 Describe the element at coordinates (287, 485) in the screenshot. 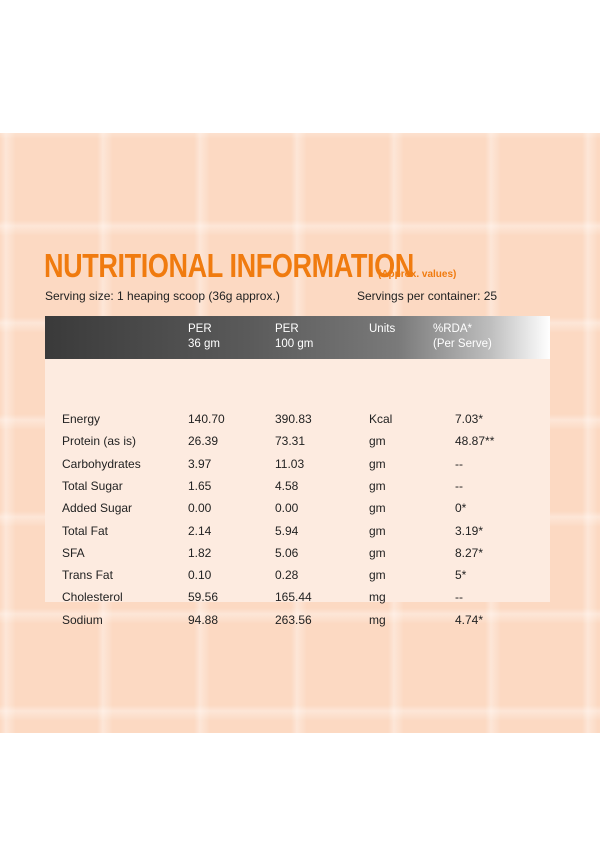

I see `per-100gm-value: 4.58` at that location.